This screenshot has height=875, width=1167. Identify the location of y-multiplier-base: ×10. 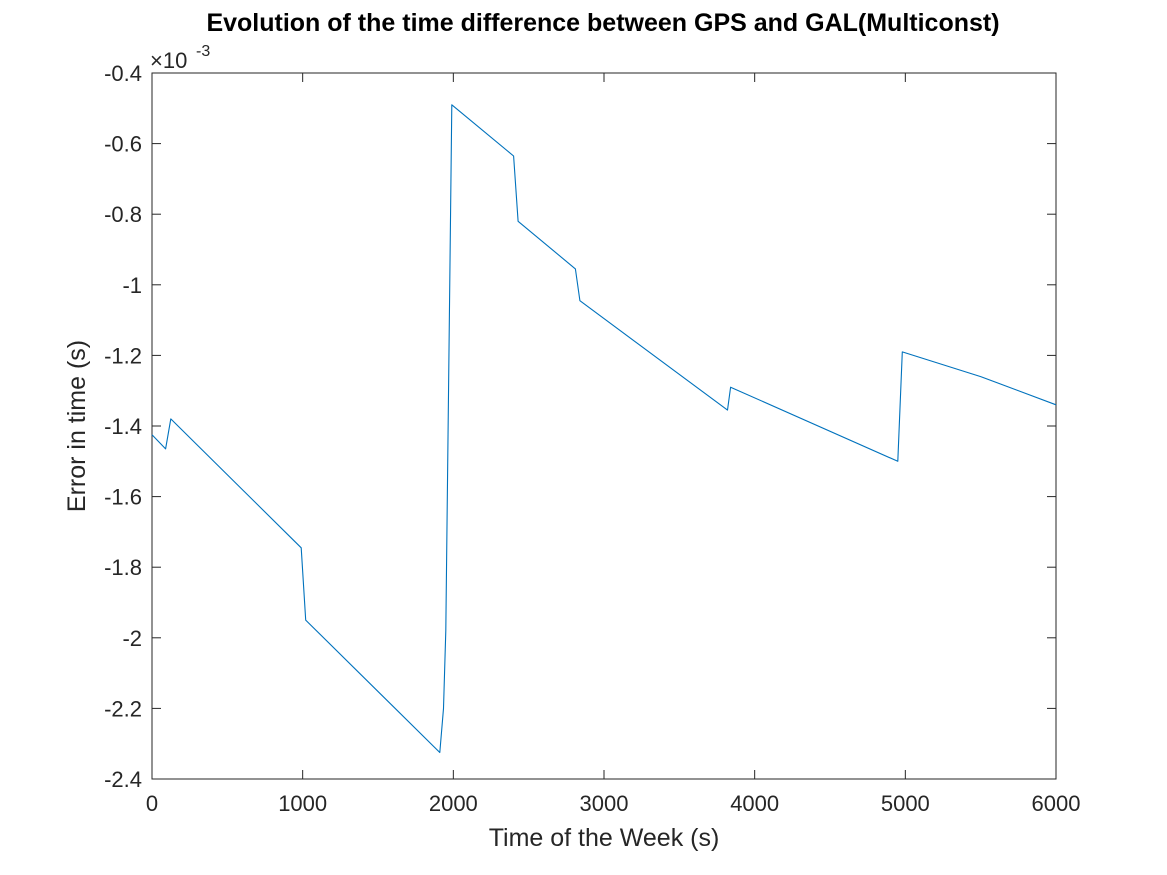
(168, 60).